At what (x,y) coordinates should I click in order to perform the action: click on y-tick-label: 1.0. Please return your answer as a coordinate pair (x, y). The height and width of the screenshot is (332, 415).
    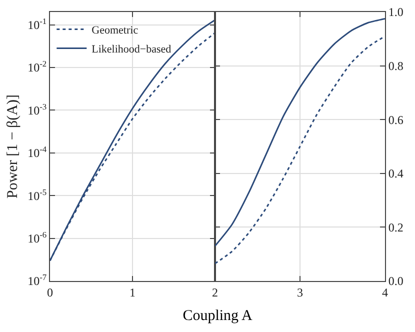
    Looking at the image, I should click on (396, 12).